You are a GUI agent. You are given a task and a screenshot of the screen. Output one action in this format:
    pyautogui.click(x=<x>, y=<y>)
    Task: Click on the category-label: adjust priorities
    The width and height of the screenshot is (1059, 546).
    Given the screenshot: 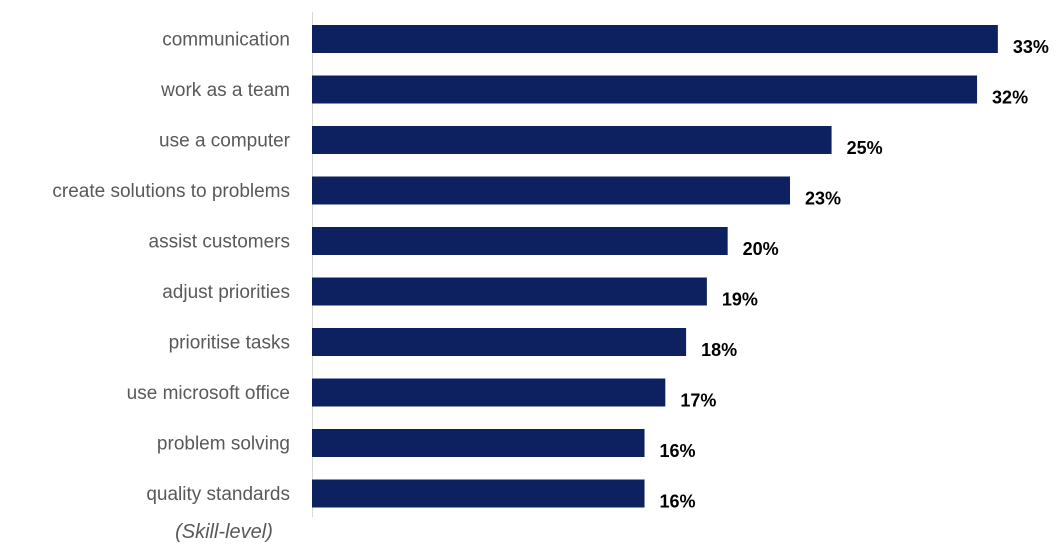 What is the action you would take?
    pyautogui.click(x=226, y=292)
    